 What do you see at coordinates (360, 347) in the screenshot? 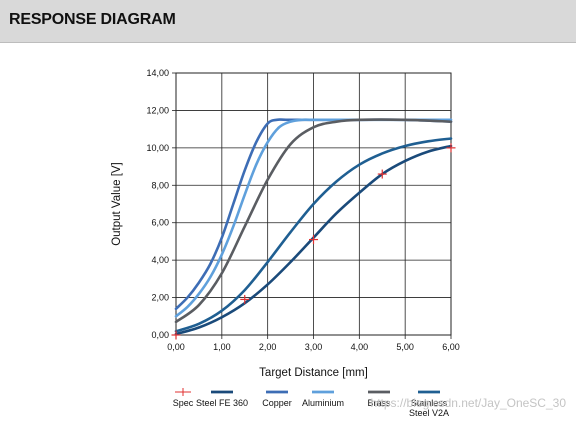
I see `x-tick-label: 4,00` at bounding box center [360, 347].